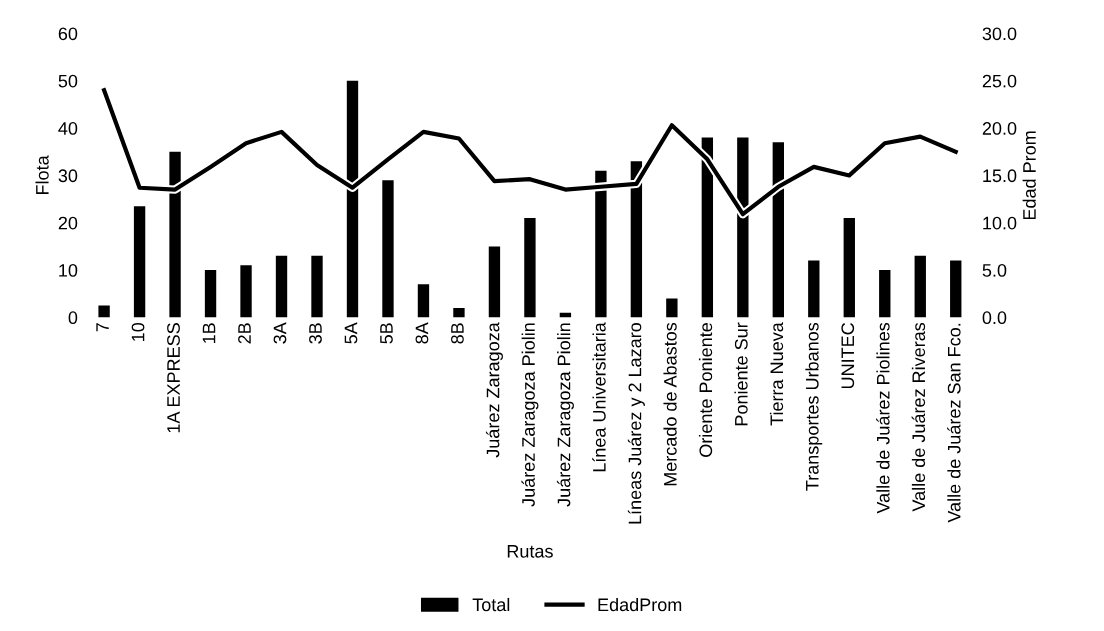  Describe the element at coordinates (848, 355) in the screenshot. I see `x-tick-label: UNITEC` at that location.